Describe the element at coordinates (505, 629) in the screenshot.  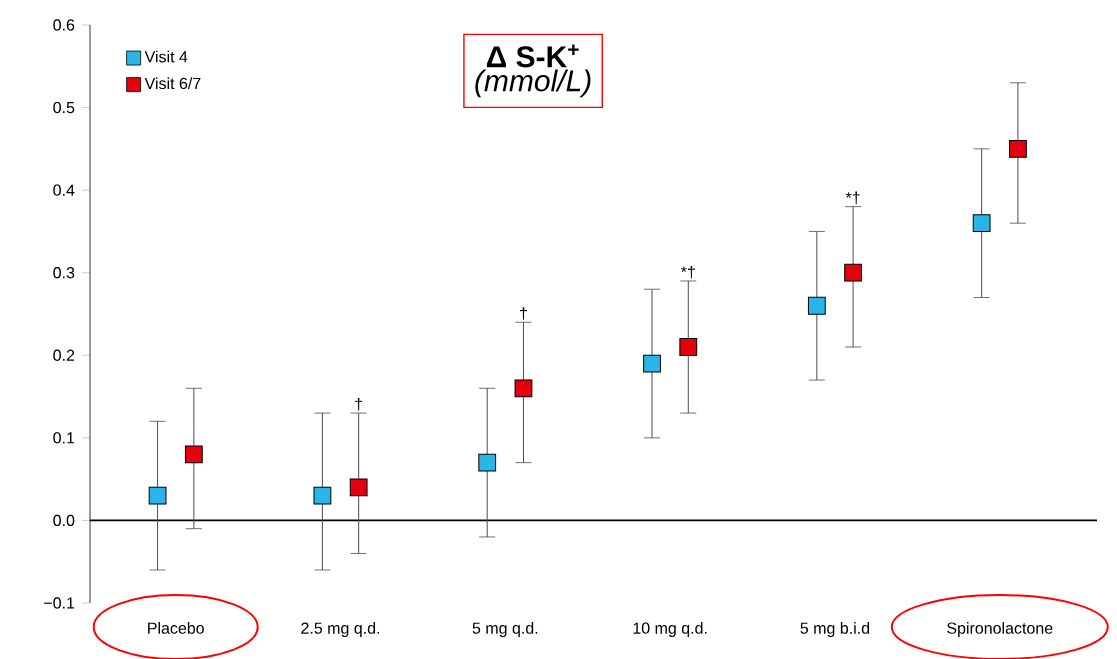
I see `x-tick-label: 5 mg q.d.` at that location.